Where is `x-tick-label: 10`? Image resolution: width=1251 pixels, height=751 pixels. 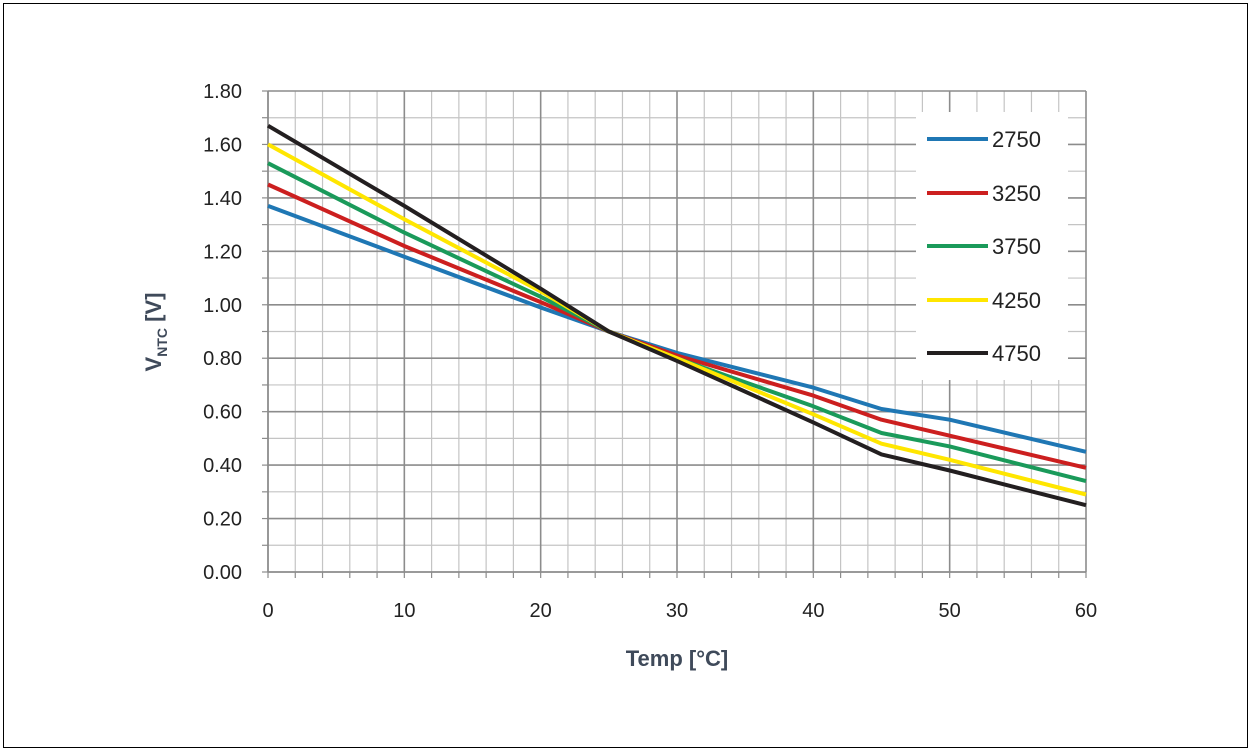 x-tick-label: 10 is located at coordinates (404, 611).